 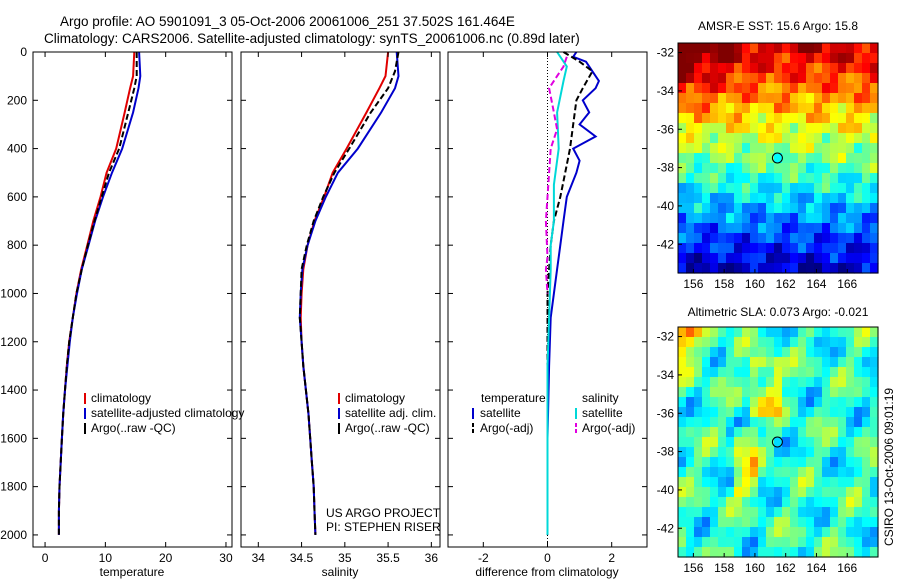 What do you see at coordinates (349, 293) in the screenshot?
I see `series-line-argo-raw-qc` at bounding box center [349, 293].